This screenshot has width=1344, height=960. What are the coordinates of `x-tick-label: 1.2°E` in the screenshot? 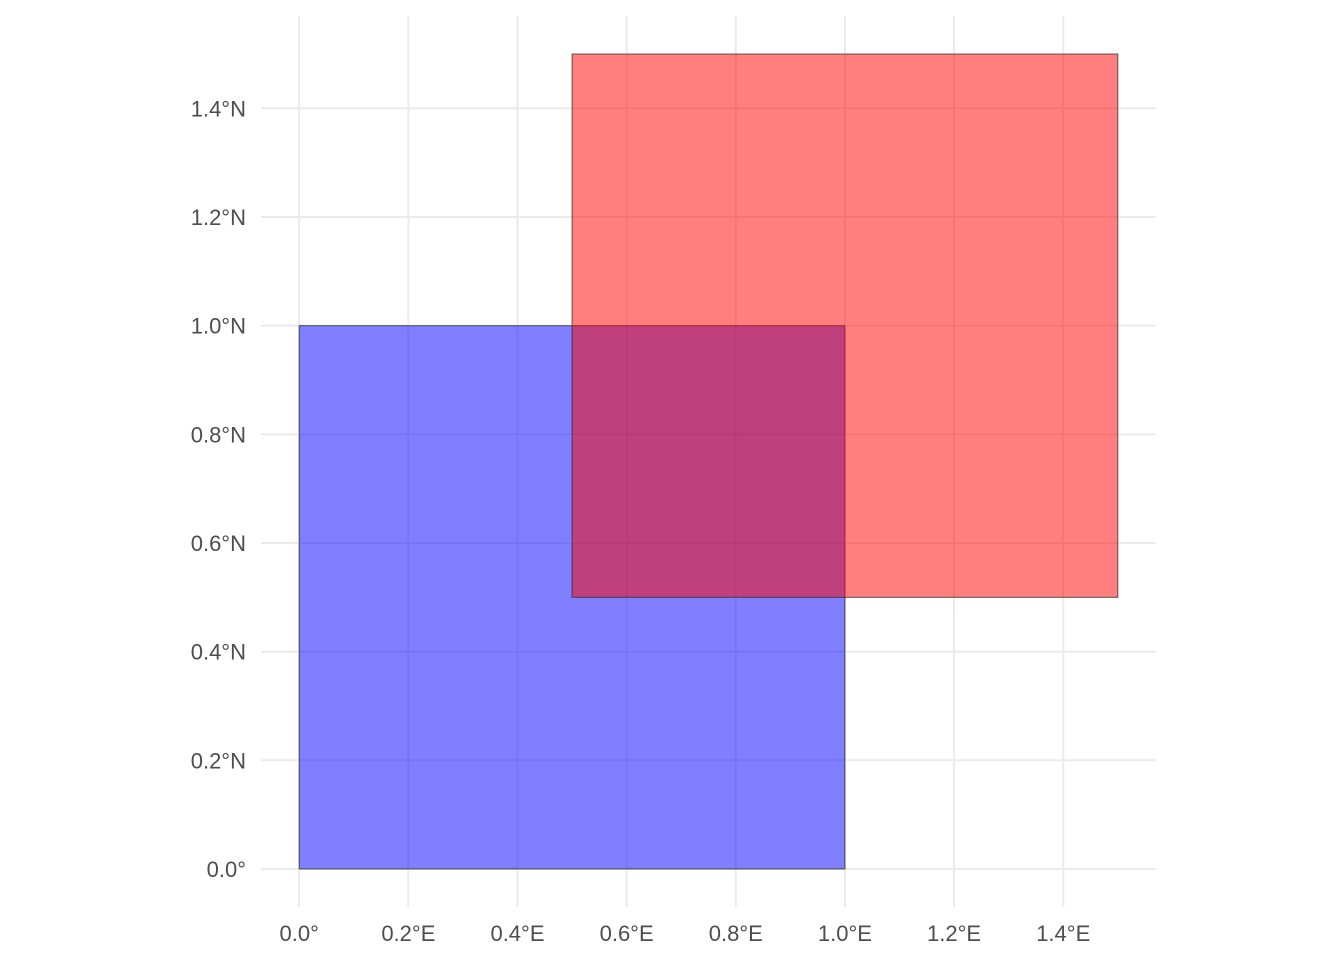 It's located at (954, 933).